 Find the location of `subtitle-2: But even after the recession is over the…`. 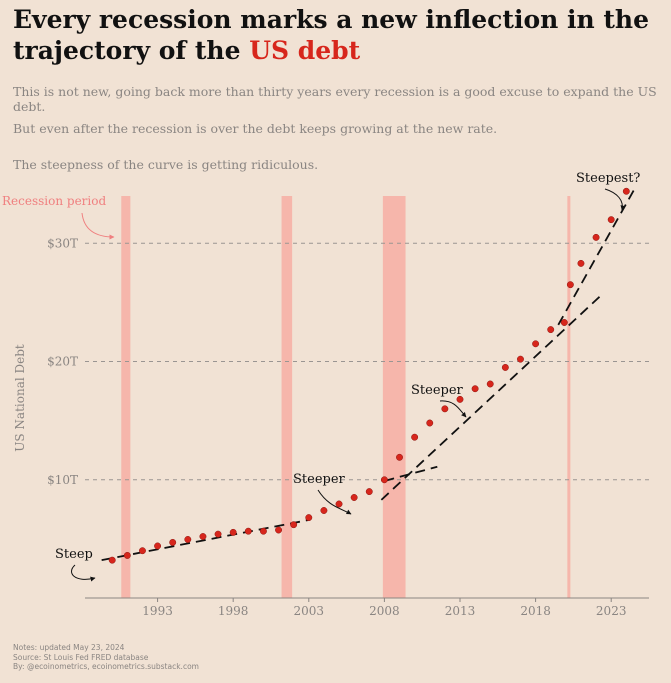

subtitle-2: But even after the recession is over the… is located at coordinates (255, 128).